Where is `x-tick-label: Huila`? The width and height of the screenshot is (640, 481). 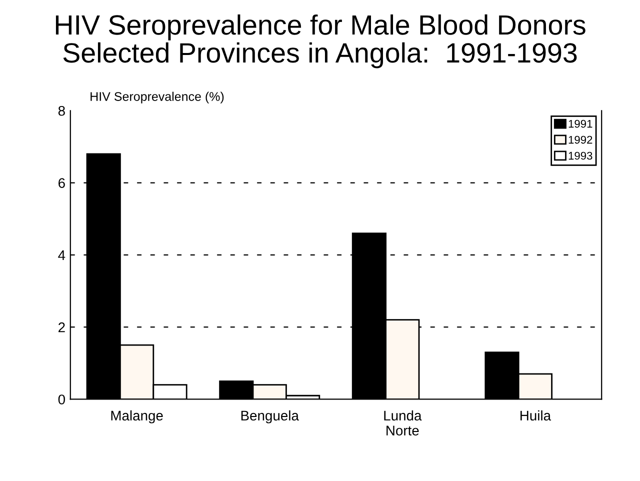
x-tick-label: Huila is located at coordinates (536, 415).